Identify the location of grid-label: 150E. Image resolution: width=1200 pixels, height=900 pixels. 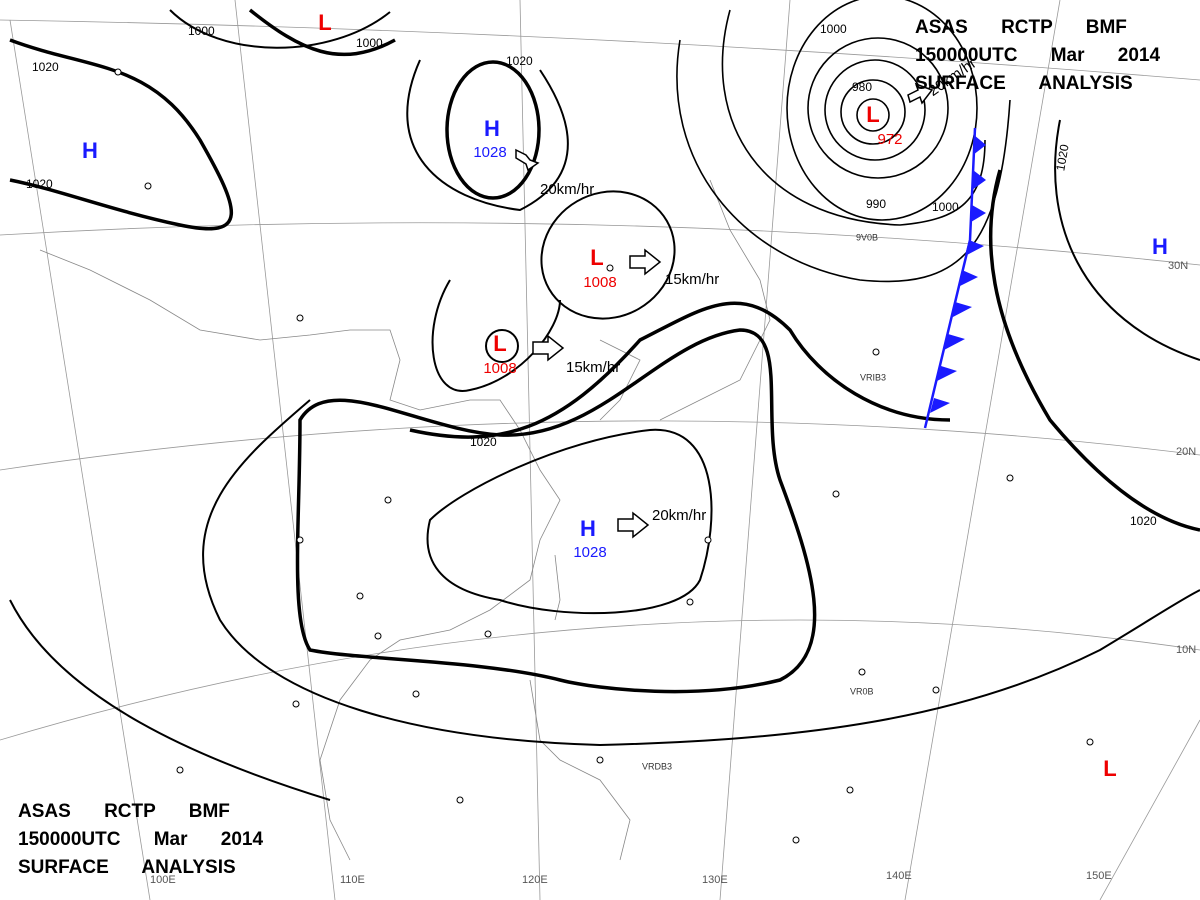
(1099, 876).